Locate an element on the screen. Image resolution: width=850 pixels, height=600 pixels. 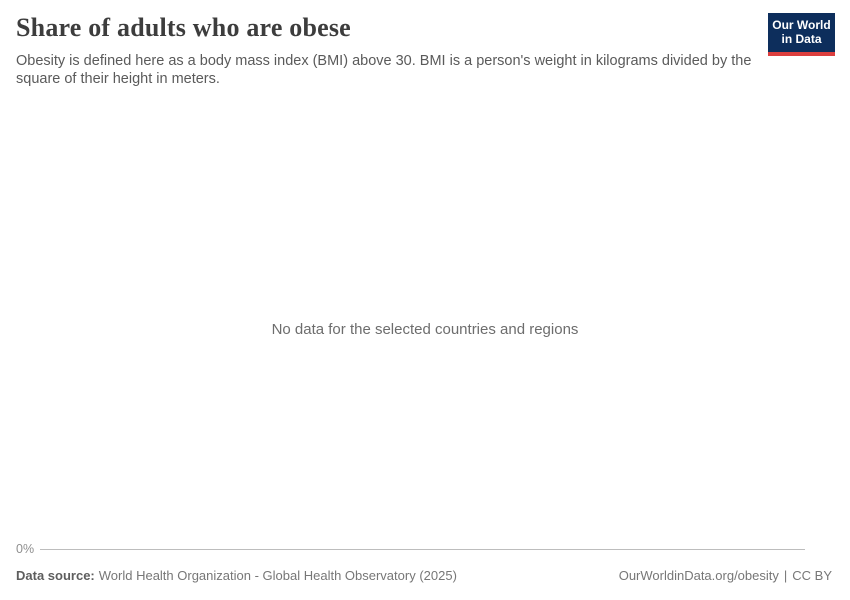
data-source-label: Data source: is located at coordinates (55, 575).